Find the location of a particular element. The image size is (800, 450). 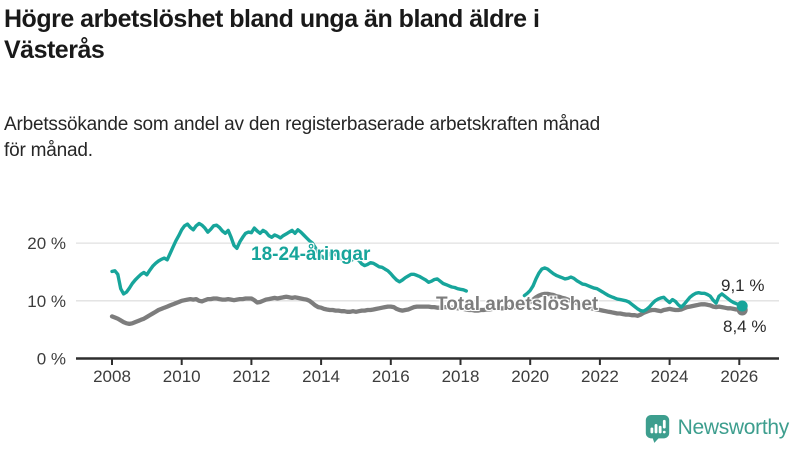

x-tick-label: 2012 is located at coordinates (251, 376).